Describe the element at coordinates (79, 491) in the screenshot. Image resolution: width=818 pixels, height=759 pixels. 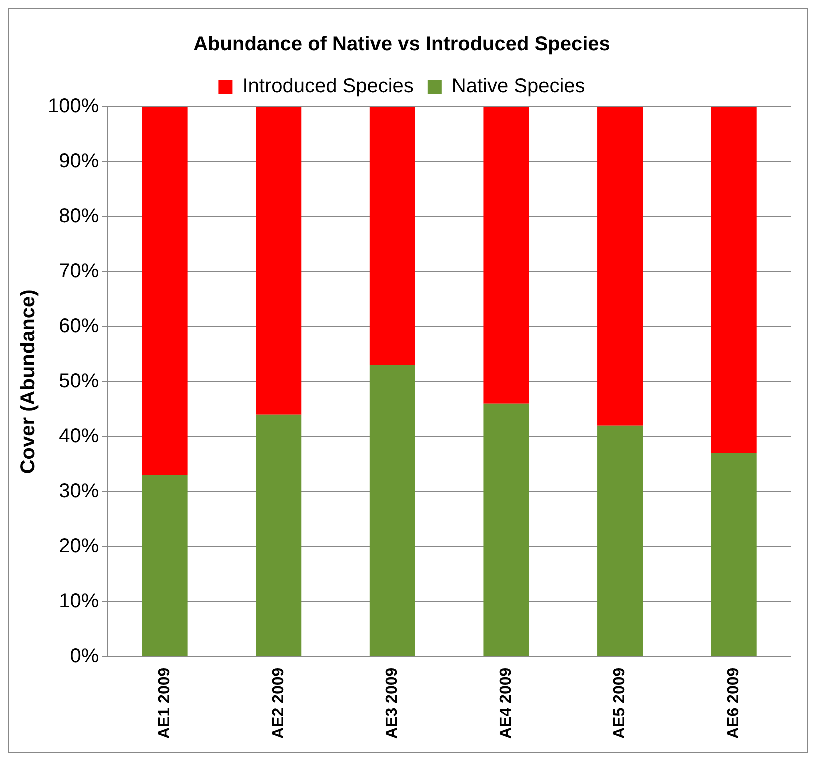
I see `y-tick-label: 30%` at that location.